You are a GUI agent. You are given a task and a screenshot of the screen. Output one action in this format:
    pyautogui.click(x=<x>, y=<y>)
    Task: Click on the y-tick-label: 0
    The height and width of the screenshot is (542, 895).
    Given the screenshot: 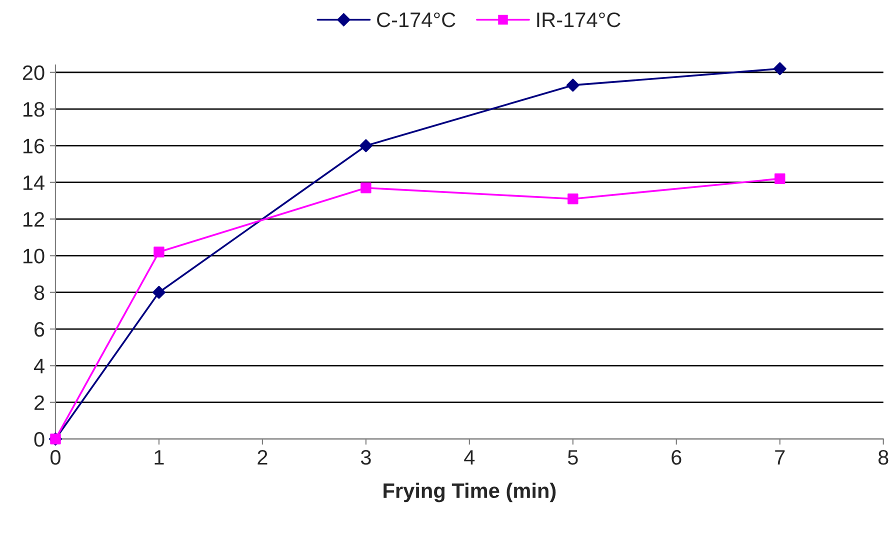 What is the action you would take?
    pyautogui.click(x=39, y=439)
    